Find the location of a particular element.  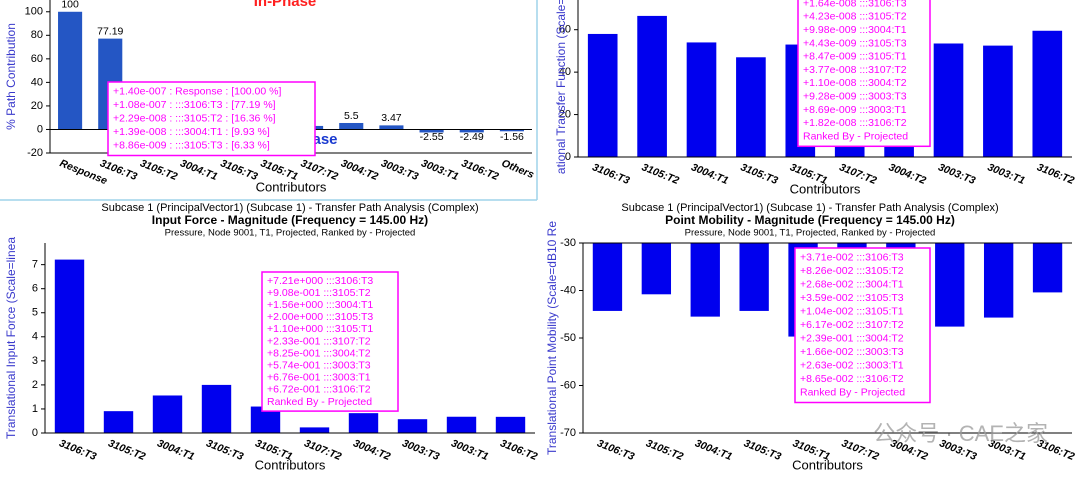

annotation-line: +8.65e-002 :::3106:T2 is located at coordinates (852, 379).